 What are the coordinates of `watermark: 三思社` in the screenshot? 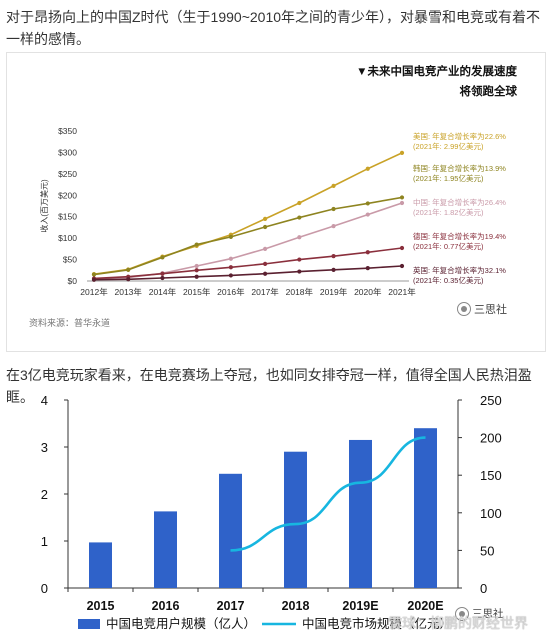 It's located at (482, 309).